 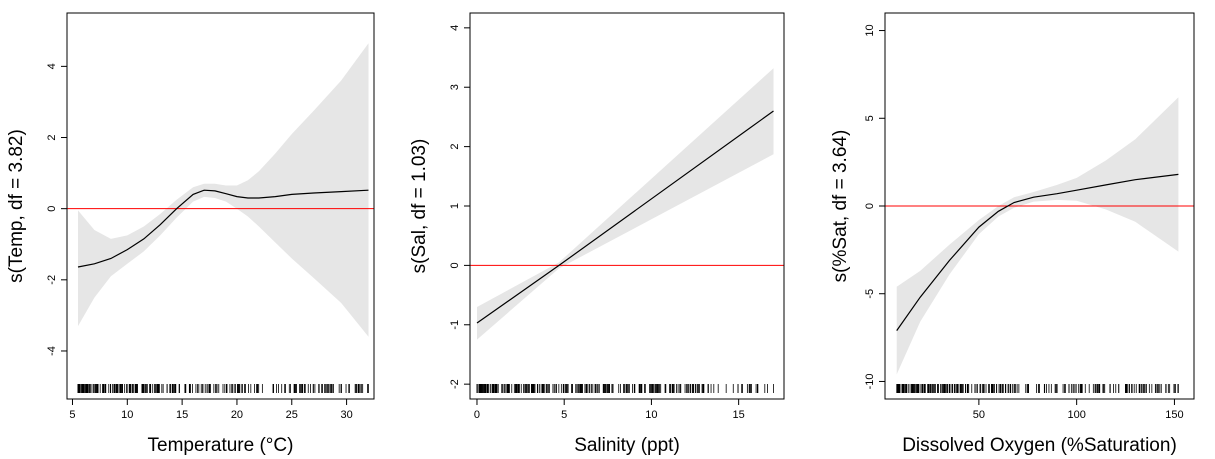 What do you see at coordinates (455, 325) in the screenshot?
I see `y-tick-label: -1` at bounding box center [455, 325].